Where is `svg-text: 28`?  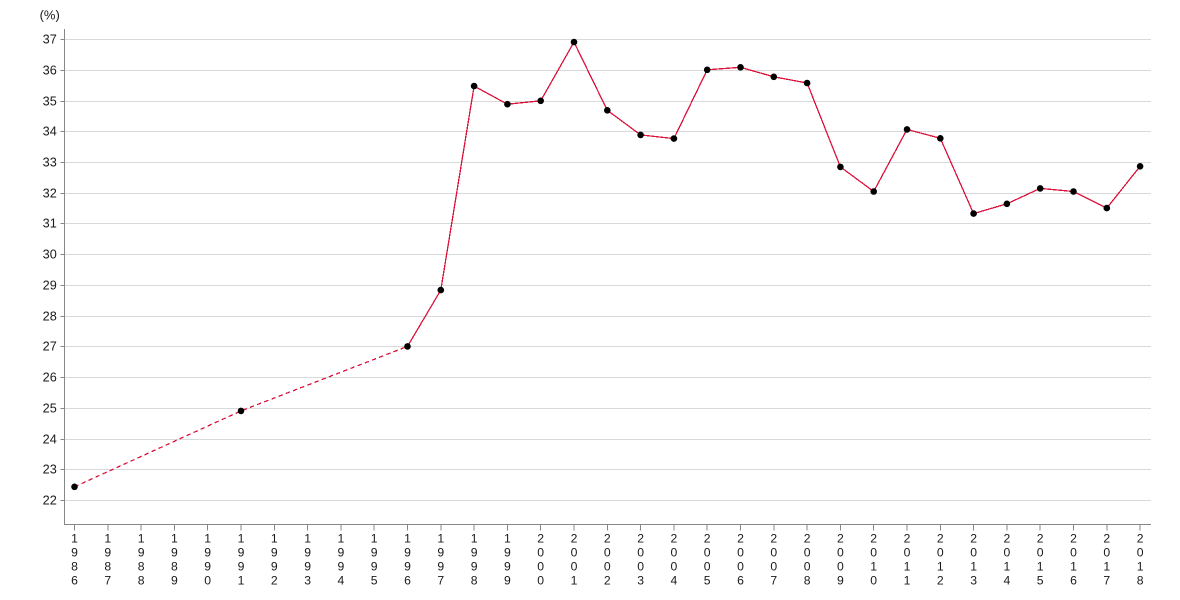
svg-text: 28 is located at coordinates (50, 317).